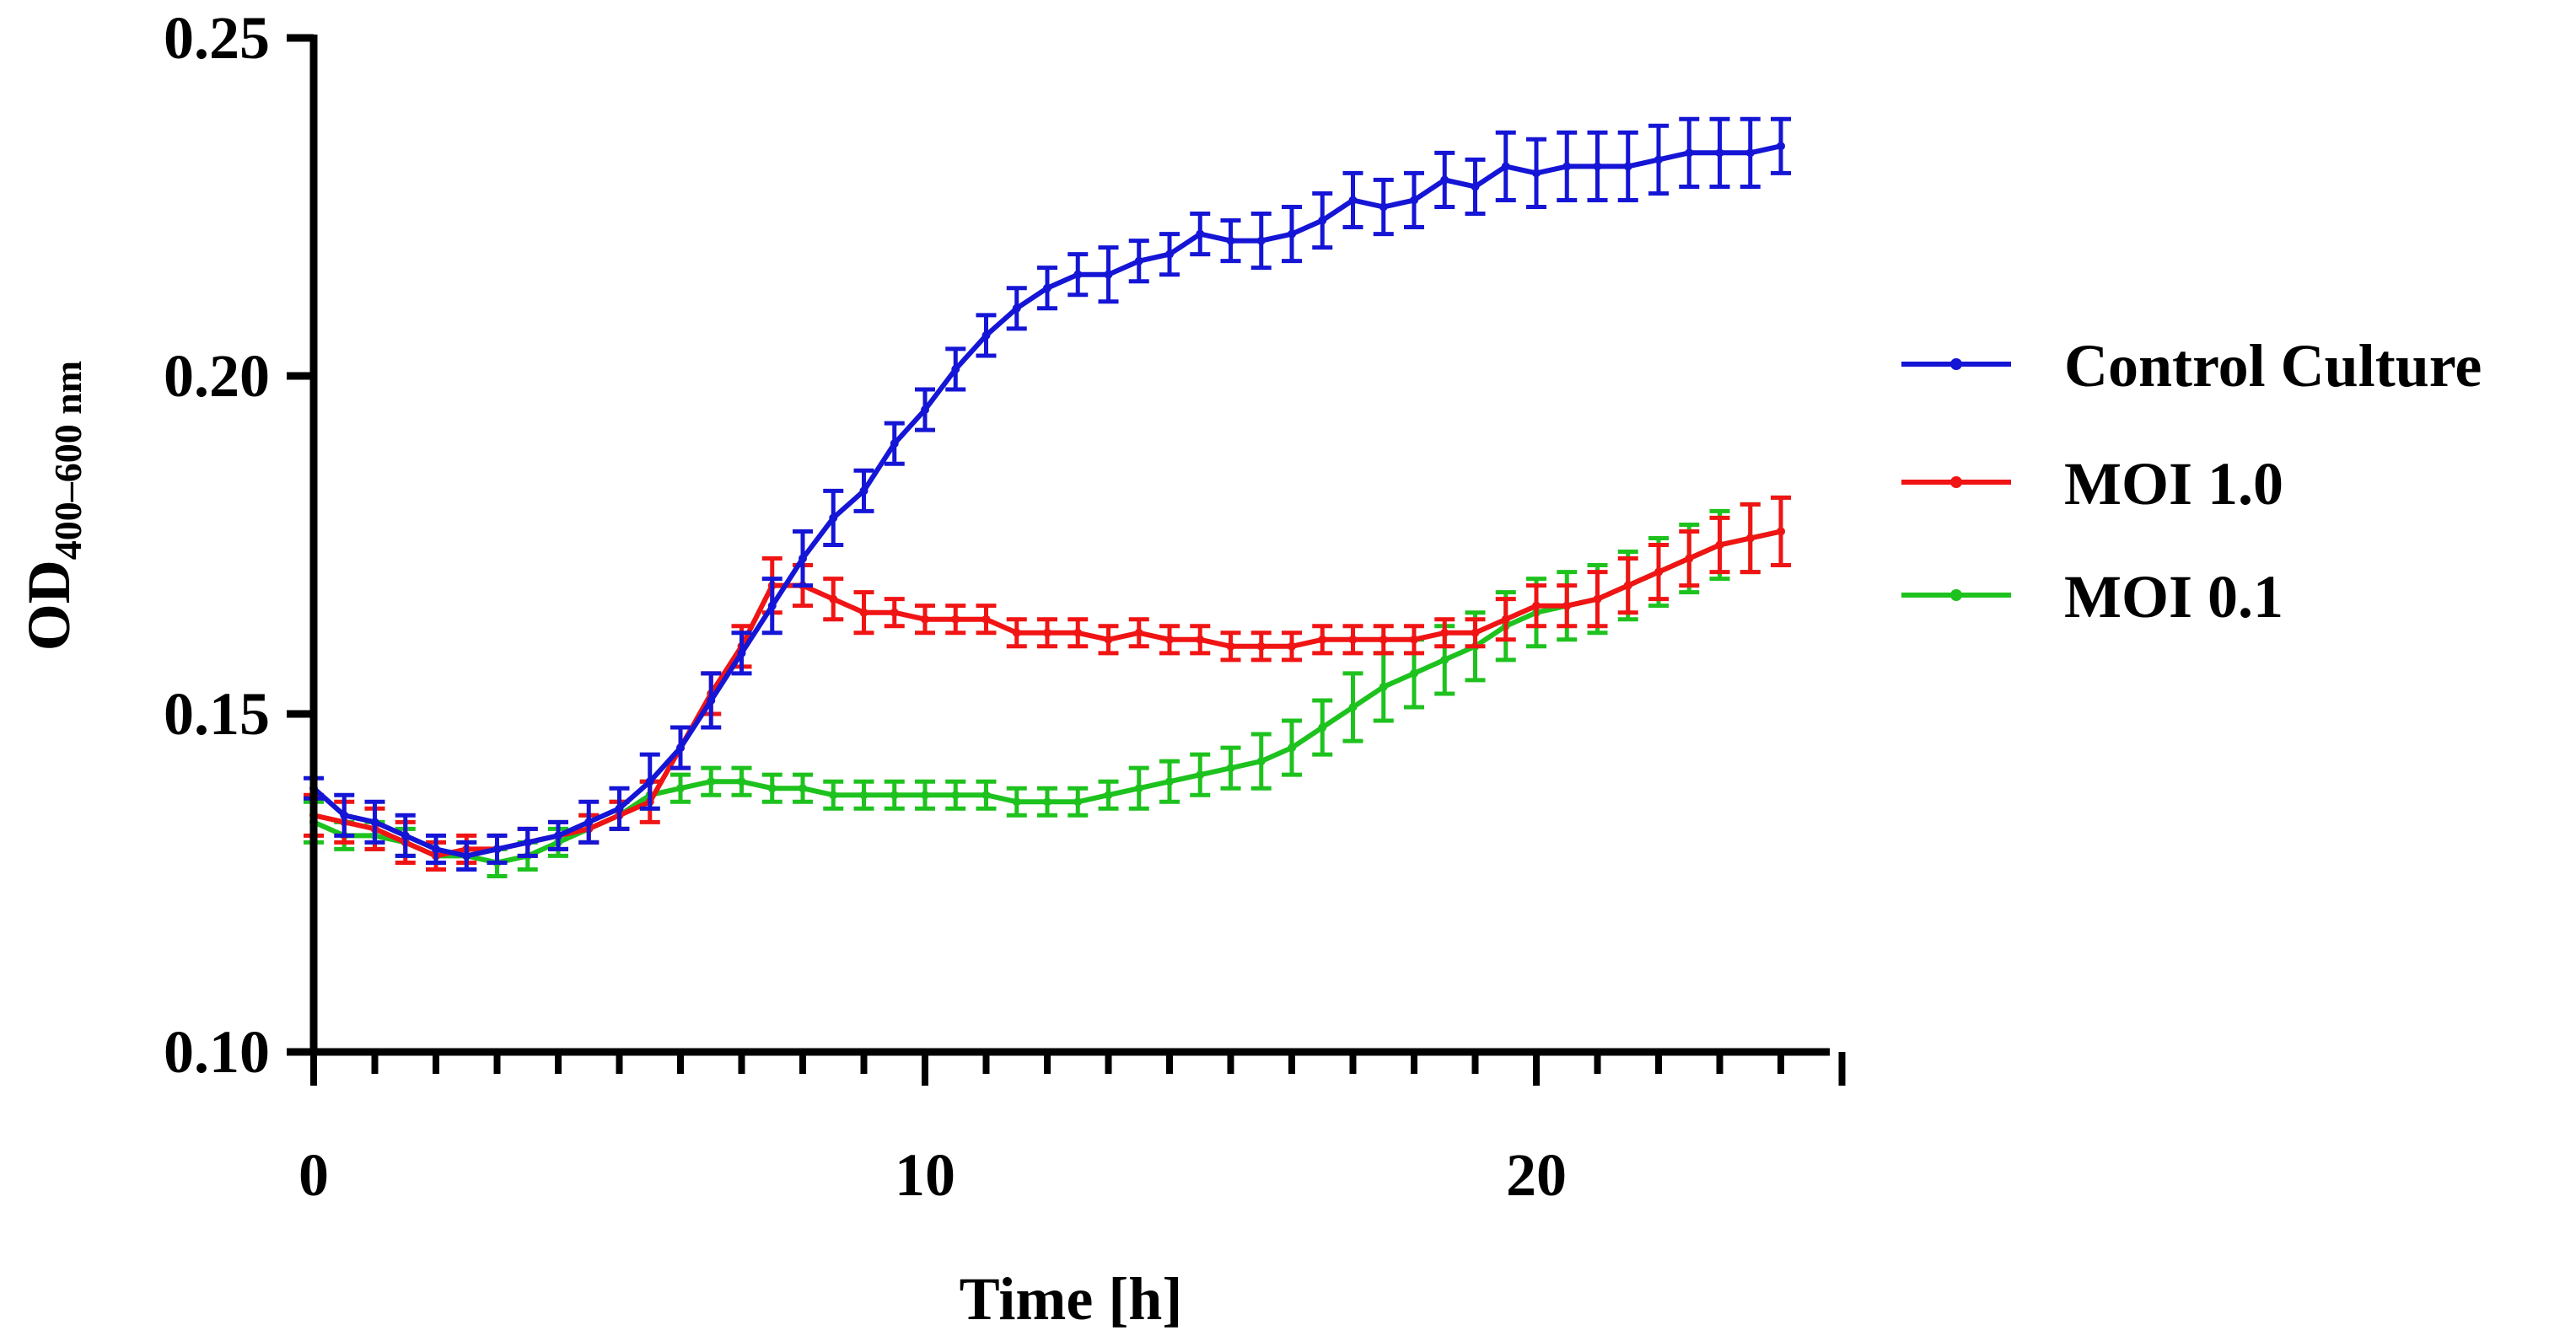 Image resolution: width=2576 pixels, height=1336 pixels. What do you see at coordinates (2273, 366) in the screenshot?
I see `legend-label: Control Culture` at bounding box center [2273, 366].